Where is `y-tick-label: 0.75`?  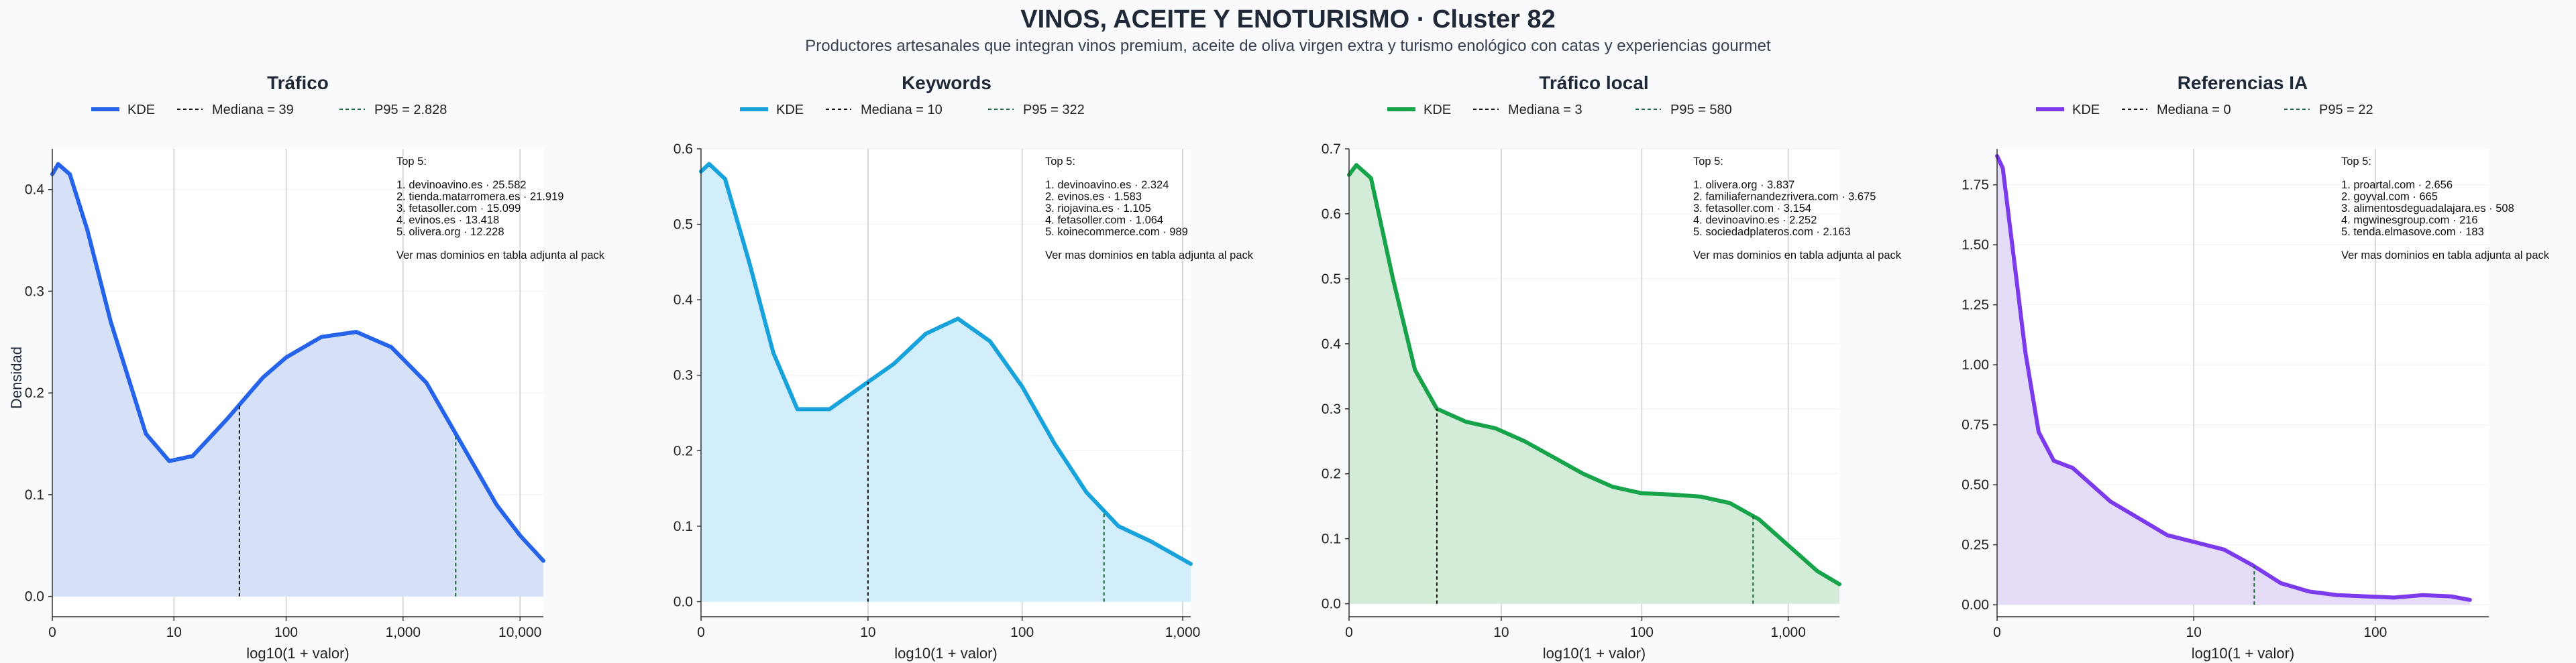 y-tick-label: 0.75 is located at coordinates (1975, 425).